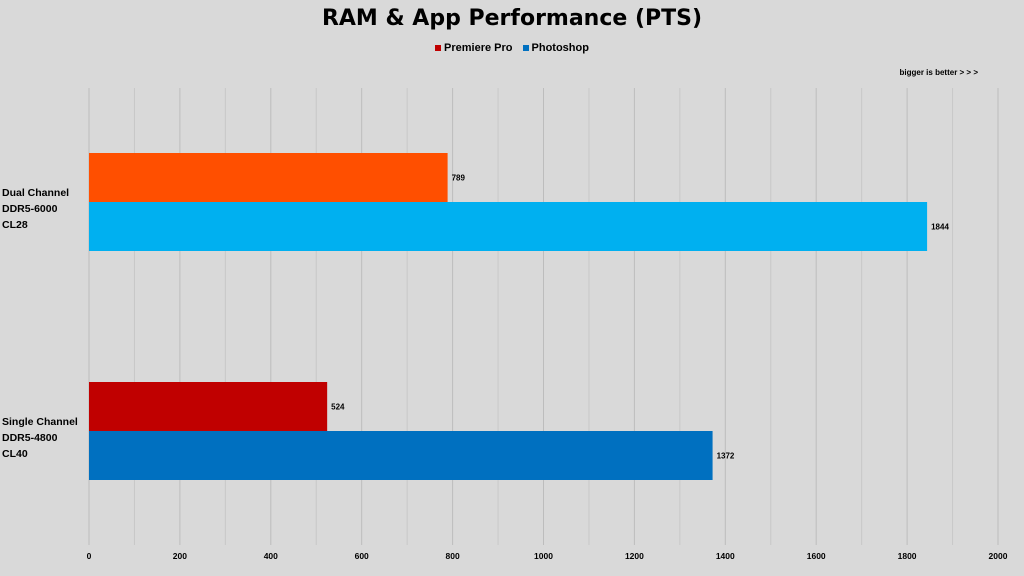 Image resolution: width=1024 pixels, height=576 pixels. What do you see at coordinates (816, 556) in the screenshot?
I see `x-tick-label: 1600` at bounding box center [816, 556].